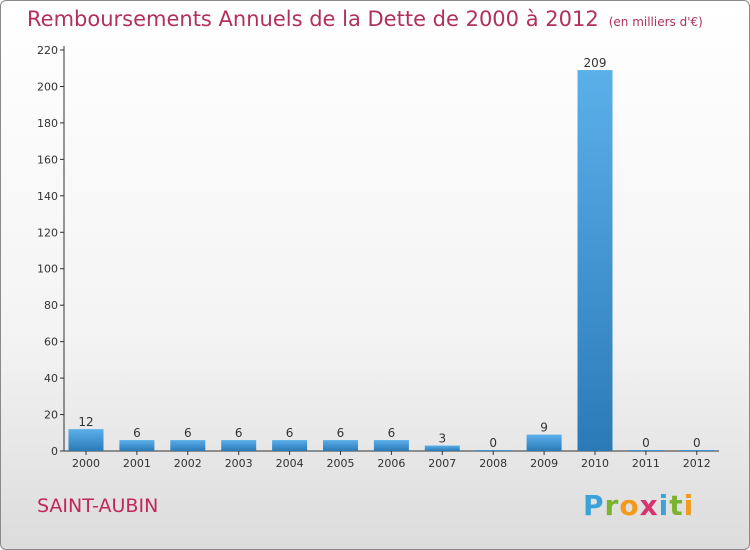 The width and height of the screenshot is (750, 550). What do you see at coordinates (86, 463) in the screenshot?
I see `x-tick-label: 2000` at bounding box center [86, 463].